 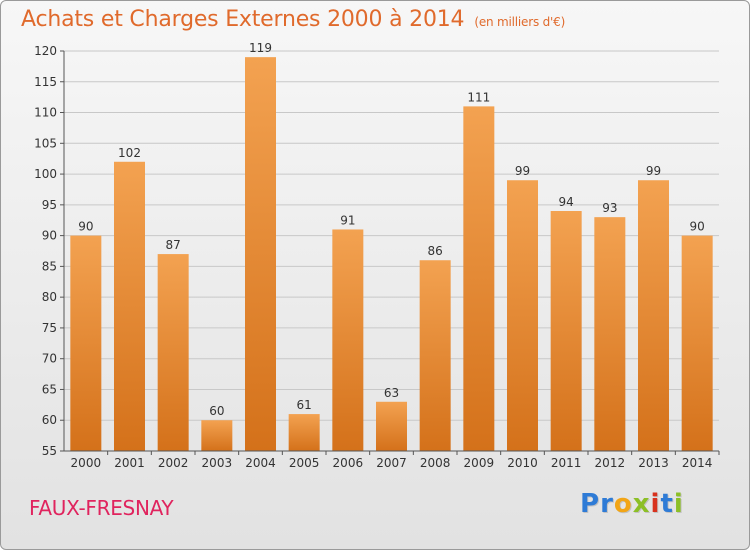 What do you see at coordinates (86, 463) in the screenshot?
I see `x-tick-label-2000: 2000` at bounding box center [86, 463].